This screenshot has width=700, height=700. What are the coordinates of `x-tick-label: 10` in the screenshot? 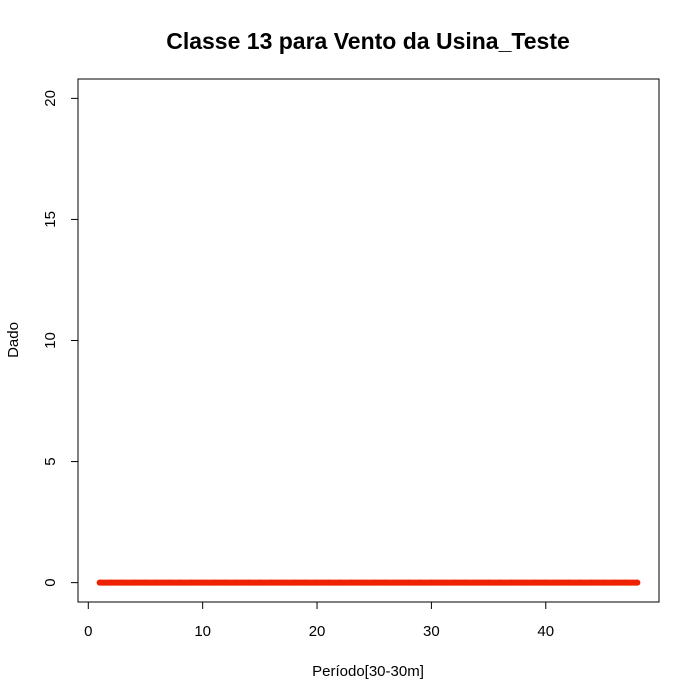 It's located at (202, 631).